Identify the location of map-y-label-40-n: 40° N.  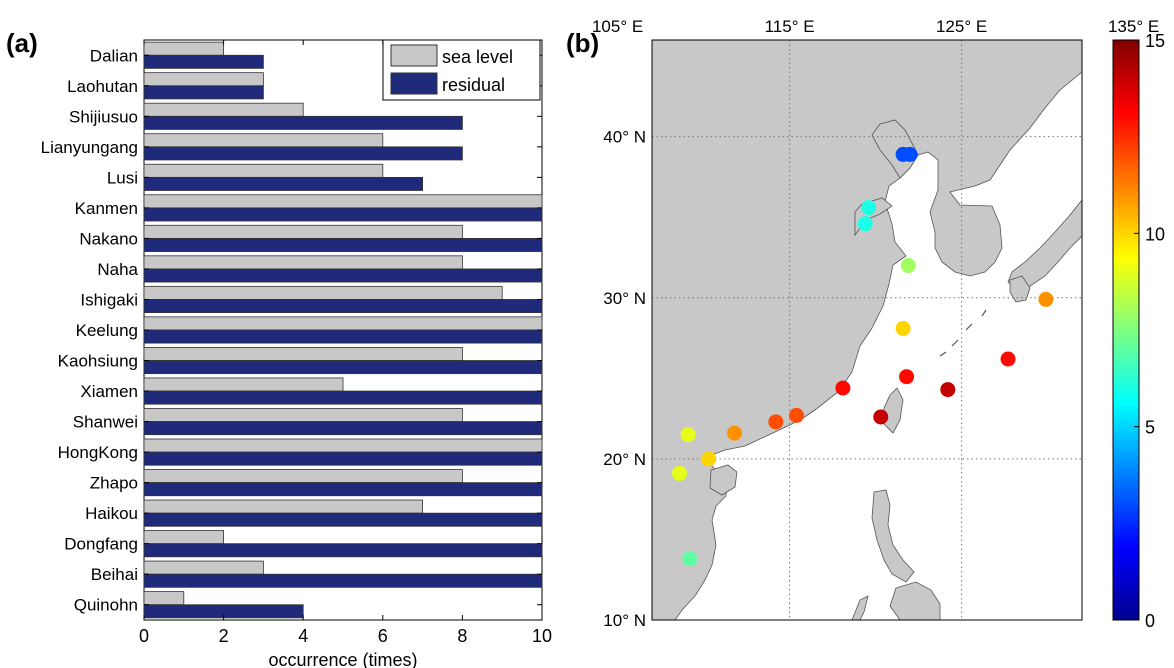
(624, 137).